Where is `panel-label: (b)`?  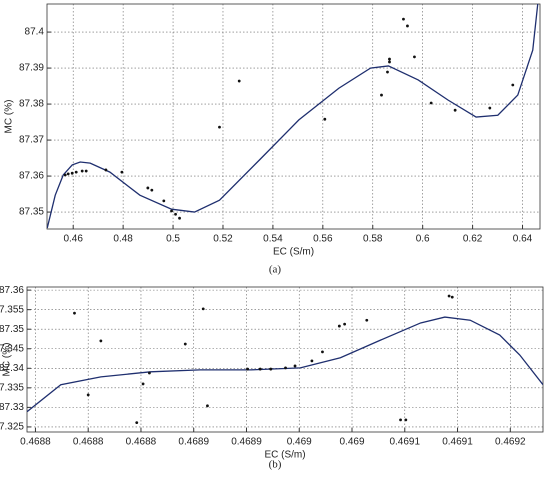 panel-label: (b) is located at coordinates (275, 465).